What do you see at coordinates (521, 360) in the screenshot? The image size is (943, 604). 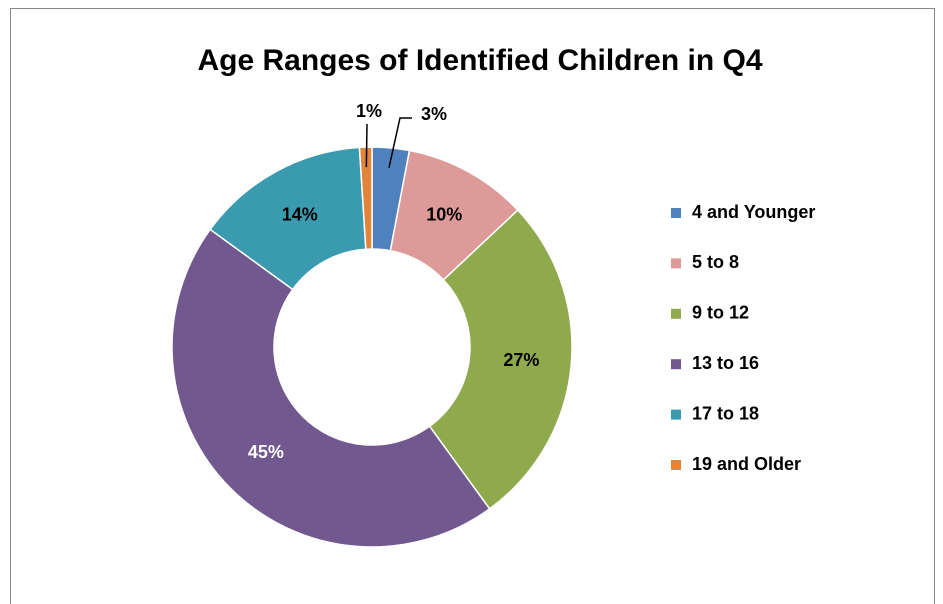 I see `data-label: 27%` at bounding box center [521, 360].